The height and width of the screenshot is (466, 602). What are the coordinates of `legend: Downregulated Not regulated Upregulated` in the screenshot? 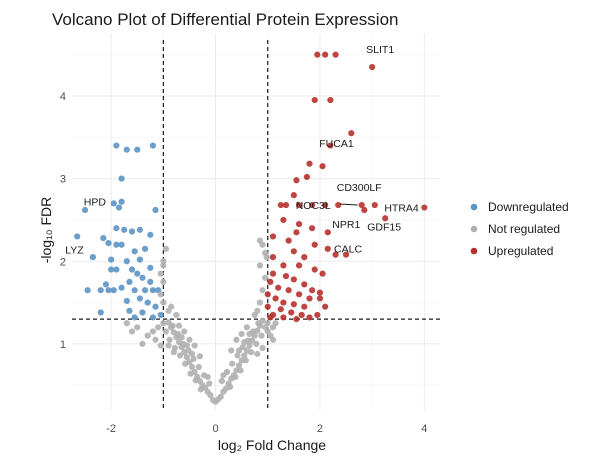 It's located at (519, 229).